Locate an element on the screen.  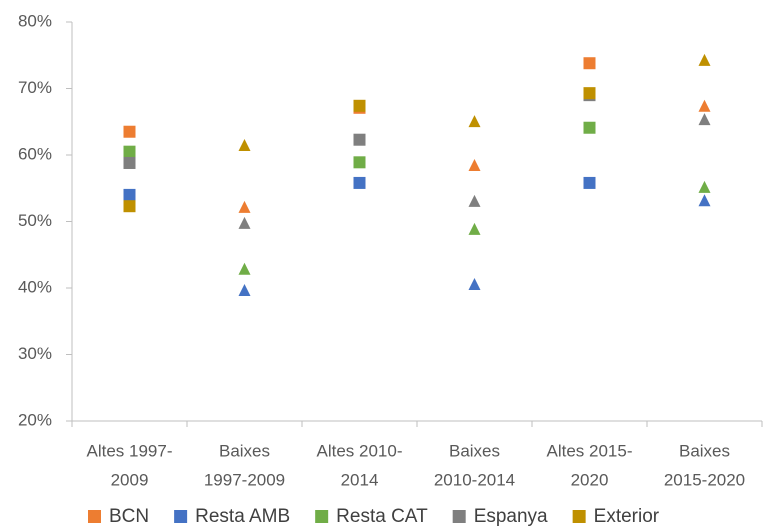
legend-label: BCN is located at coordinates (129, 516).